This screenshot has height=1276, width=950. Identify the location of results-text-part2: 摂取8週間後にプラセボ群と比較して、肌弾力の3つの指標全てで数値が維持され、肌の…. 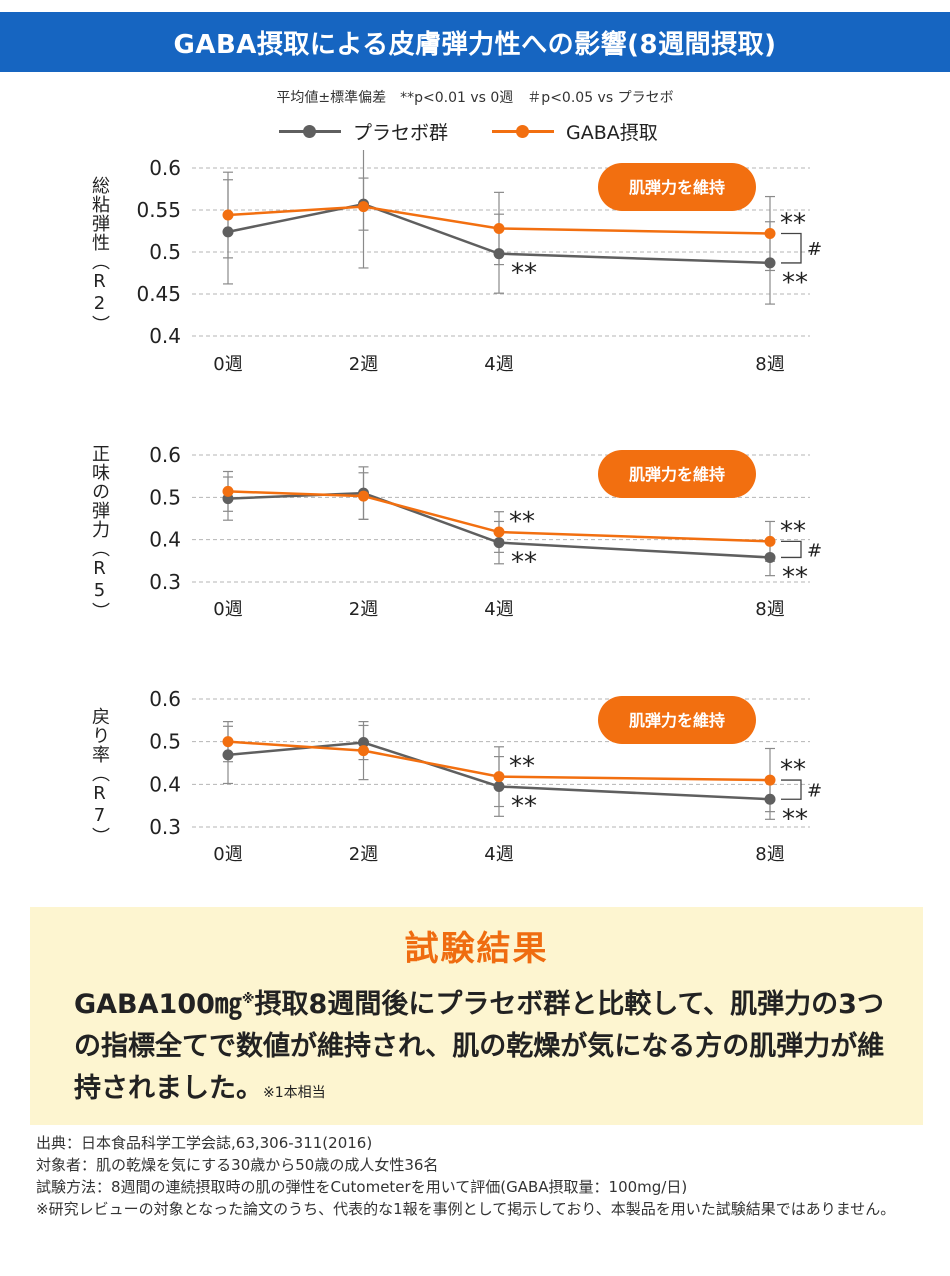
(479, 1046).